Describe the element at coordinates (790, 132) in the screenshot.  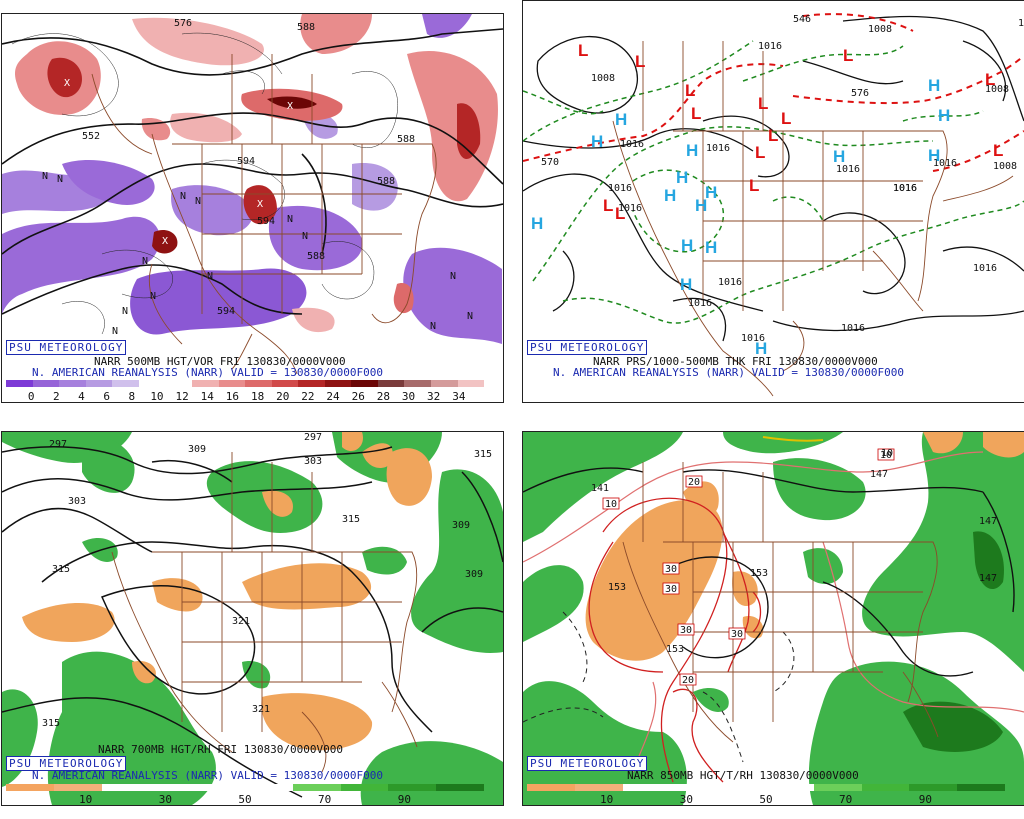
I see `low-pressure-markers: L L L L L L L L L L L L L L` at that location.